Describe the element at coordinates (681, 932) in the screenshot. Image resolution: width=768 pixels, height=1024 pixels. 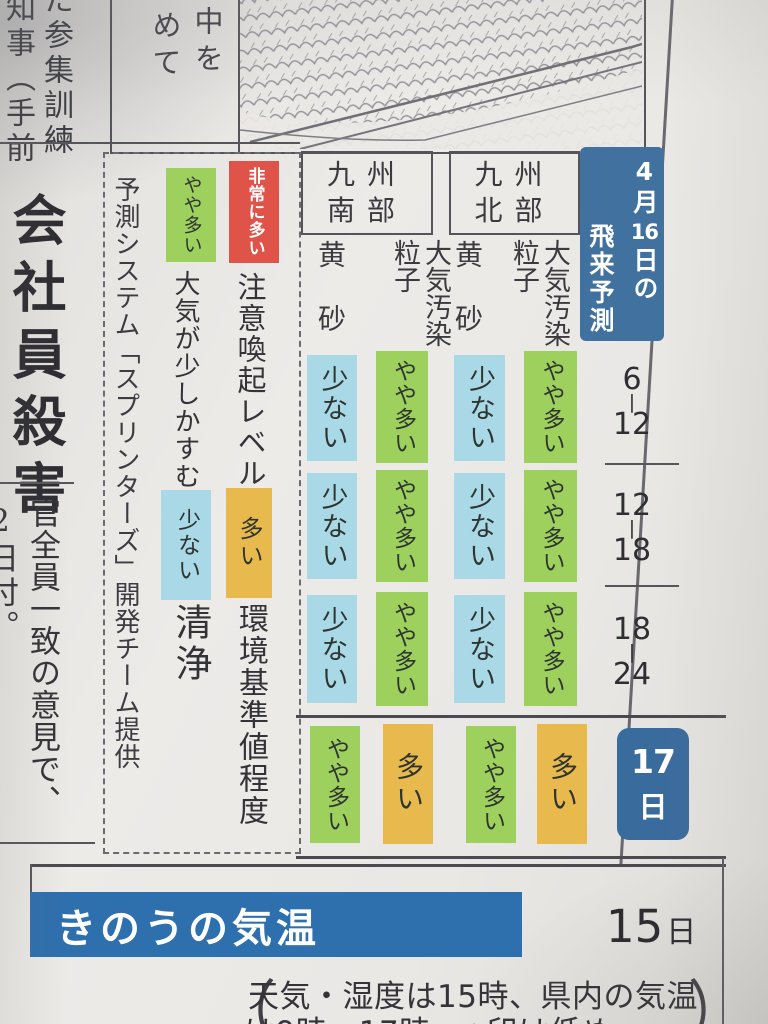
I see `date-unit: 日` at that location.